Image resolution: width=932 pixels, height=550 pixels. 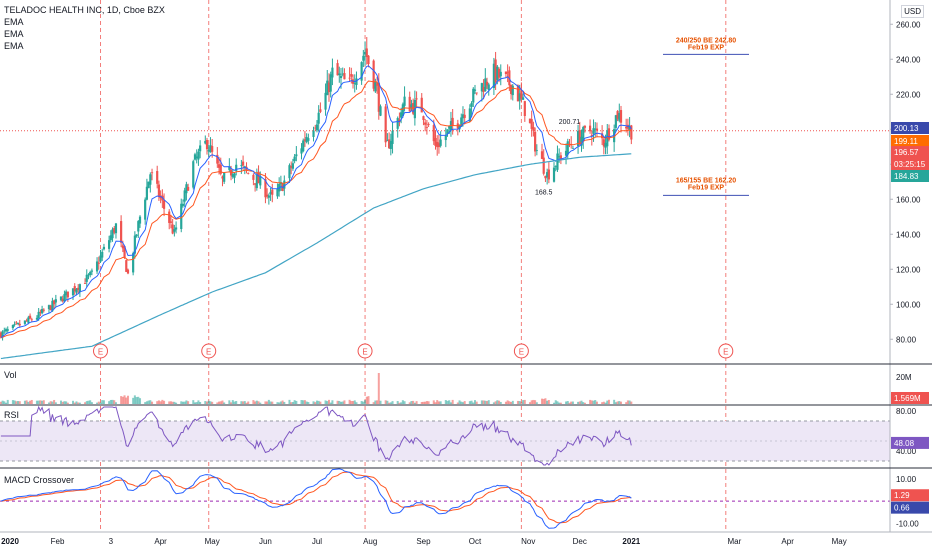 What do you see at coordinates (906, 176) in the screenshot?
I see `ema-long-price-tag: 184.83` at bounding box center [906, 176].